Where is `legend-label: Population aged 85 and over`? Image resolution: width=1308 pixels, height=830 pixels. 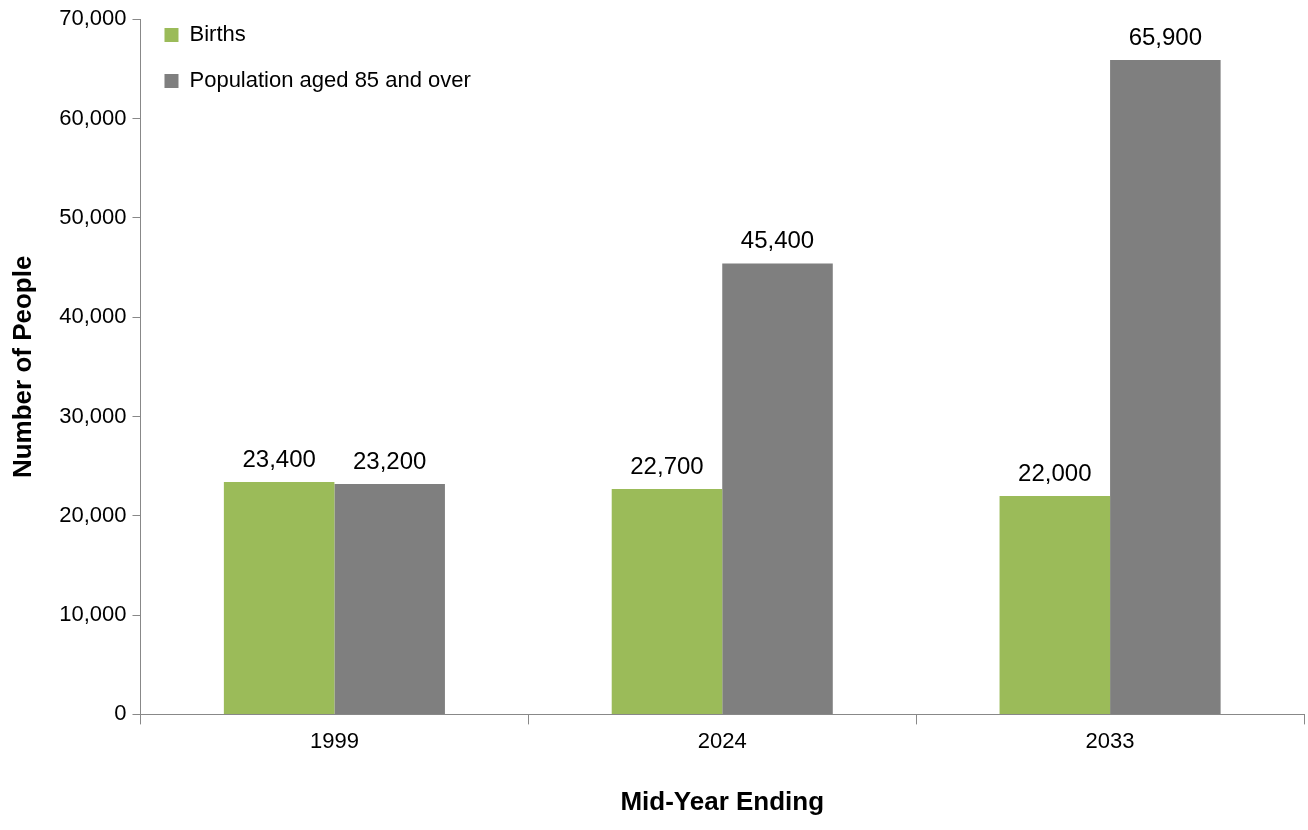
legend-label: Population aged 85 and over is located at coordinates (330, 80).